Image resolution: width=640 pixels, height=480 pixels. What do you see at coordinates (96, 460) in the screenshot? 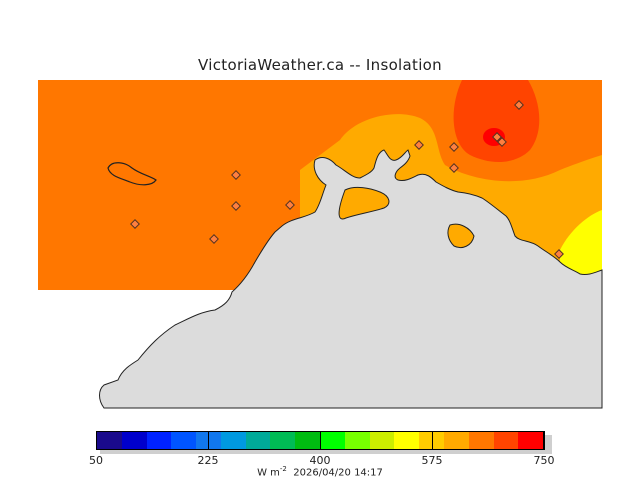
I see `colorbar-tick-label: 50` at bounding box center [96, 460].